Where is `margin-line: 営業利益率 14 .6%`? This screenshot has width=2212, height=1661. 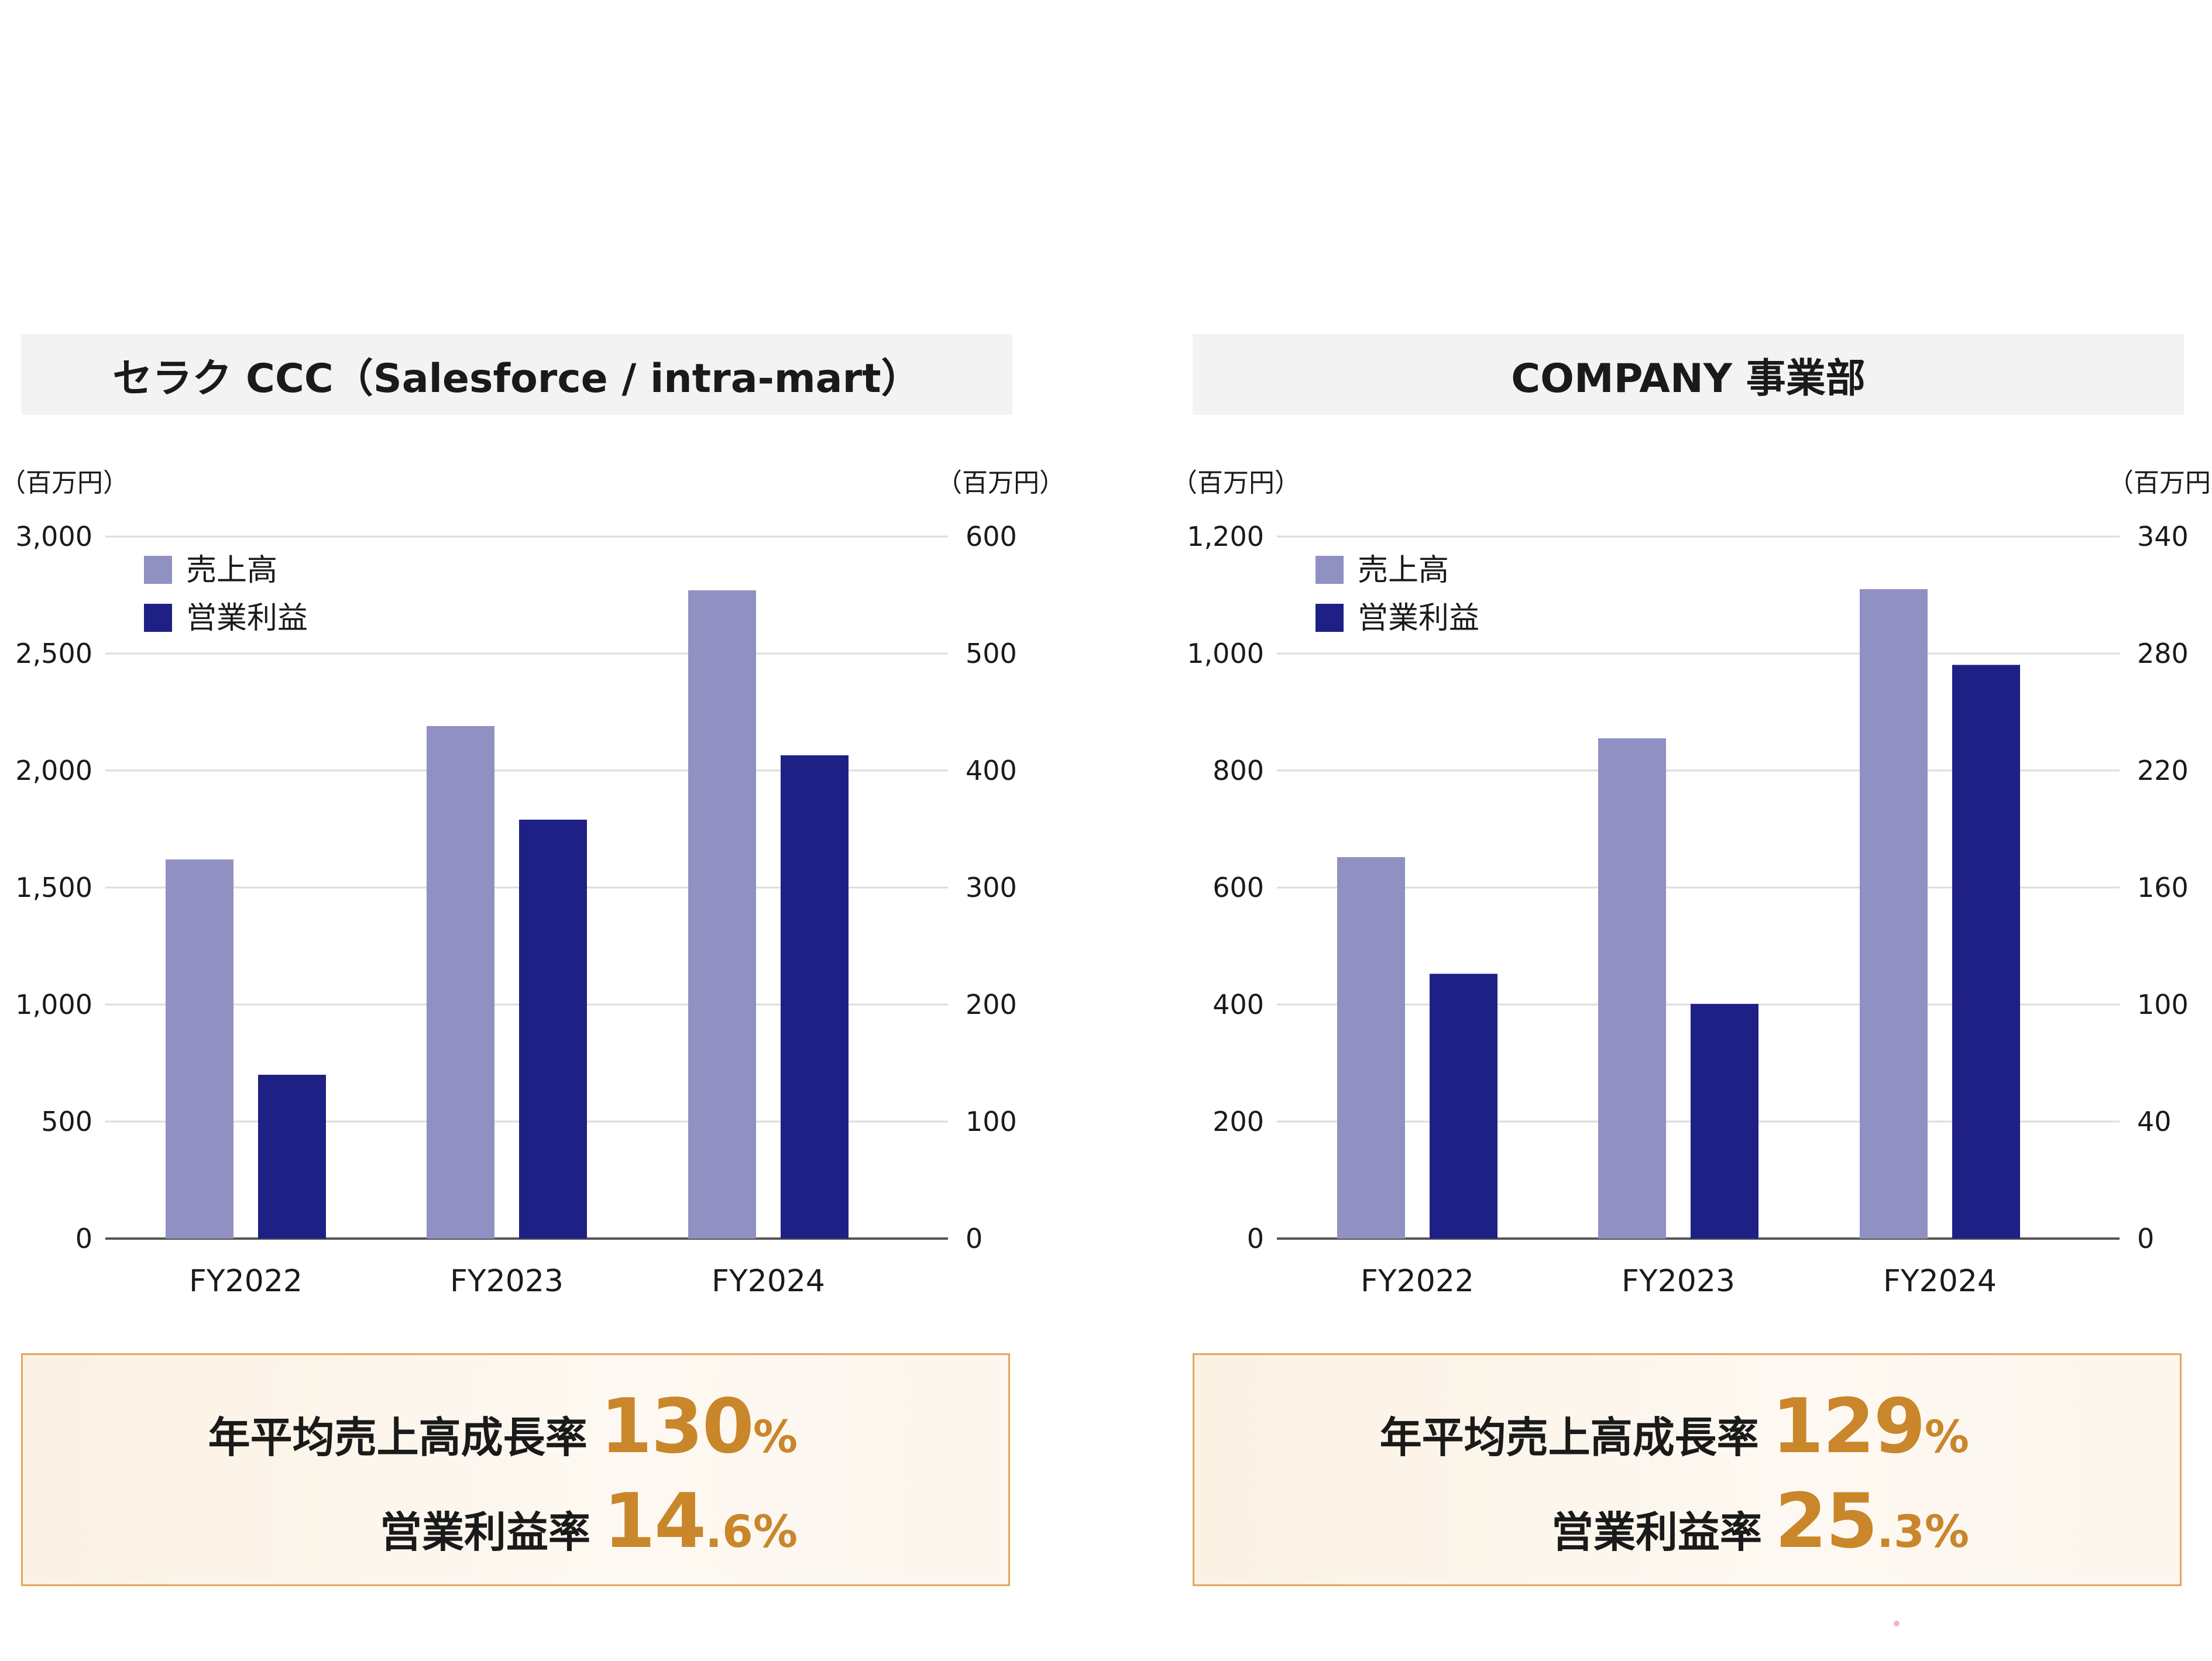 margin-line: 営業利益率 14 .6% is located at coordinates (589, 1521).